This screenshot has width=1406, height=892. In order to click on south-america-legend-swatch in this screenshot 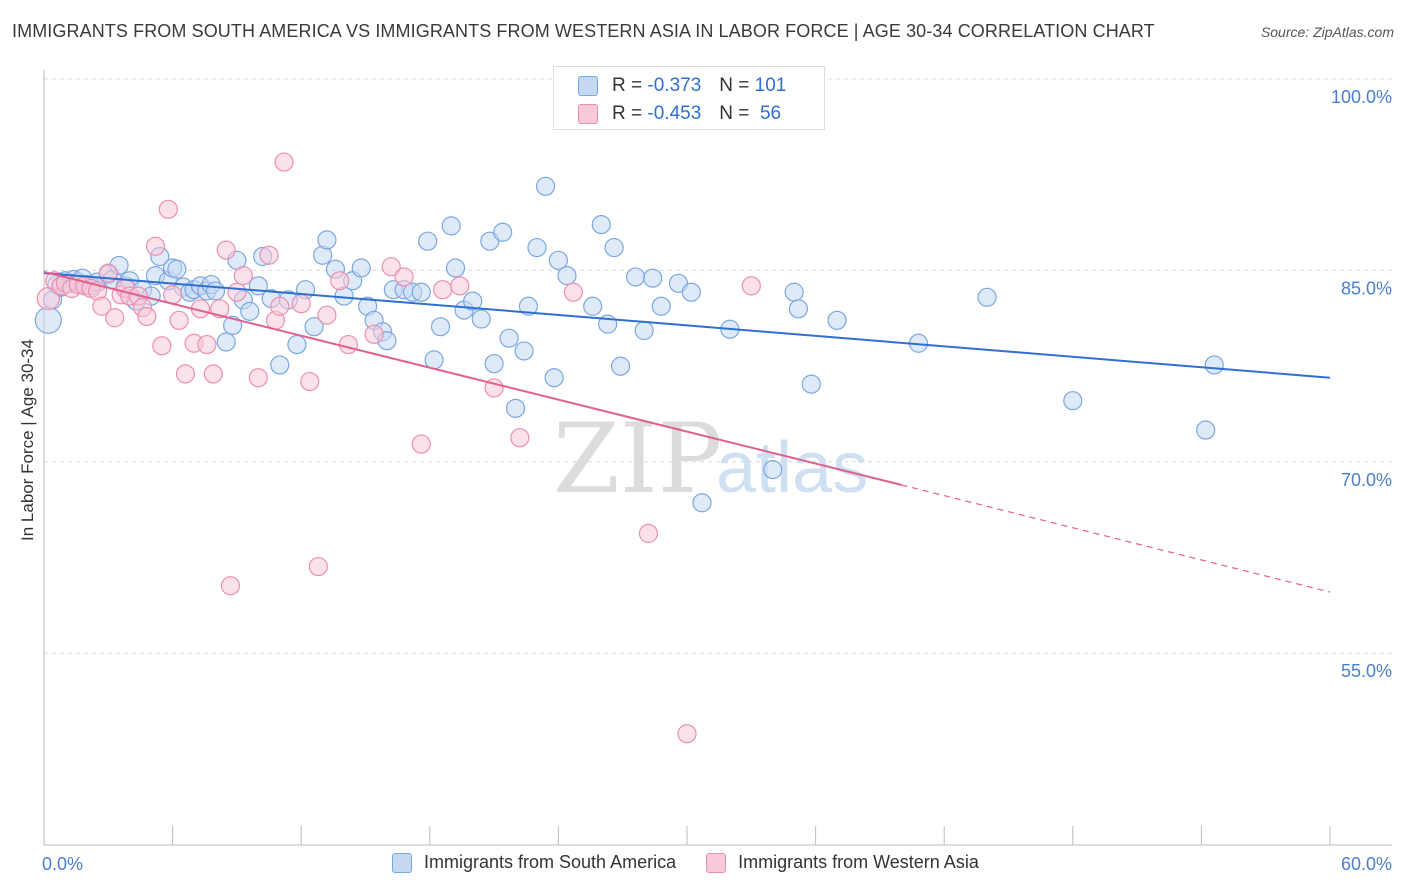, I will do `click(402, 862)`.